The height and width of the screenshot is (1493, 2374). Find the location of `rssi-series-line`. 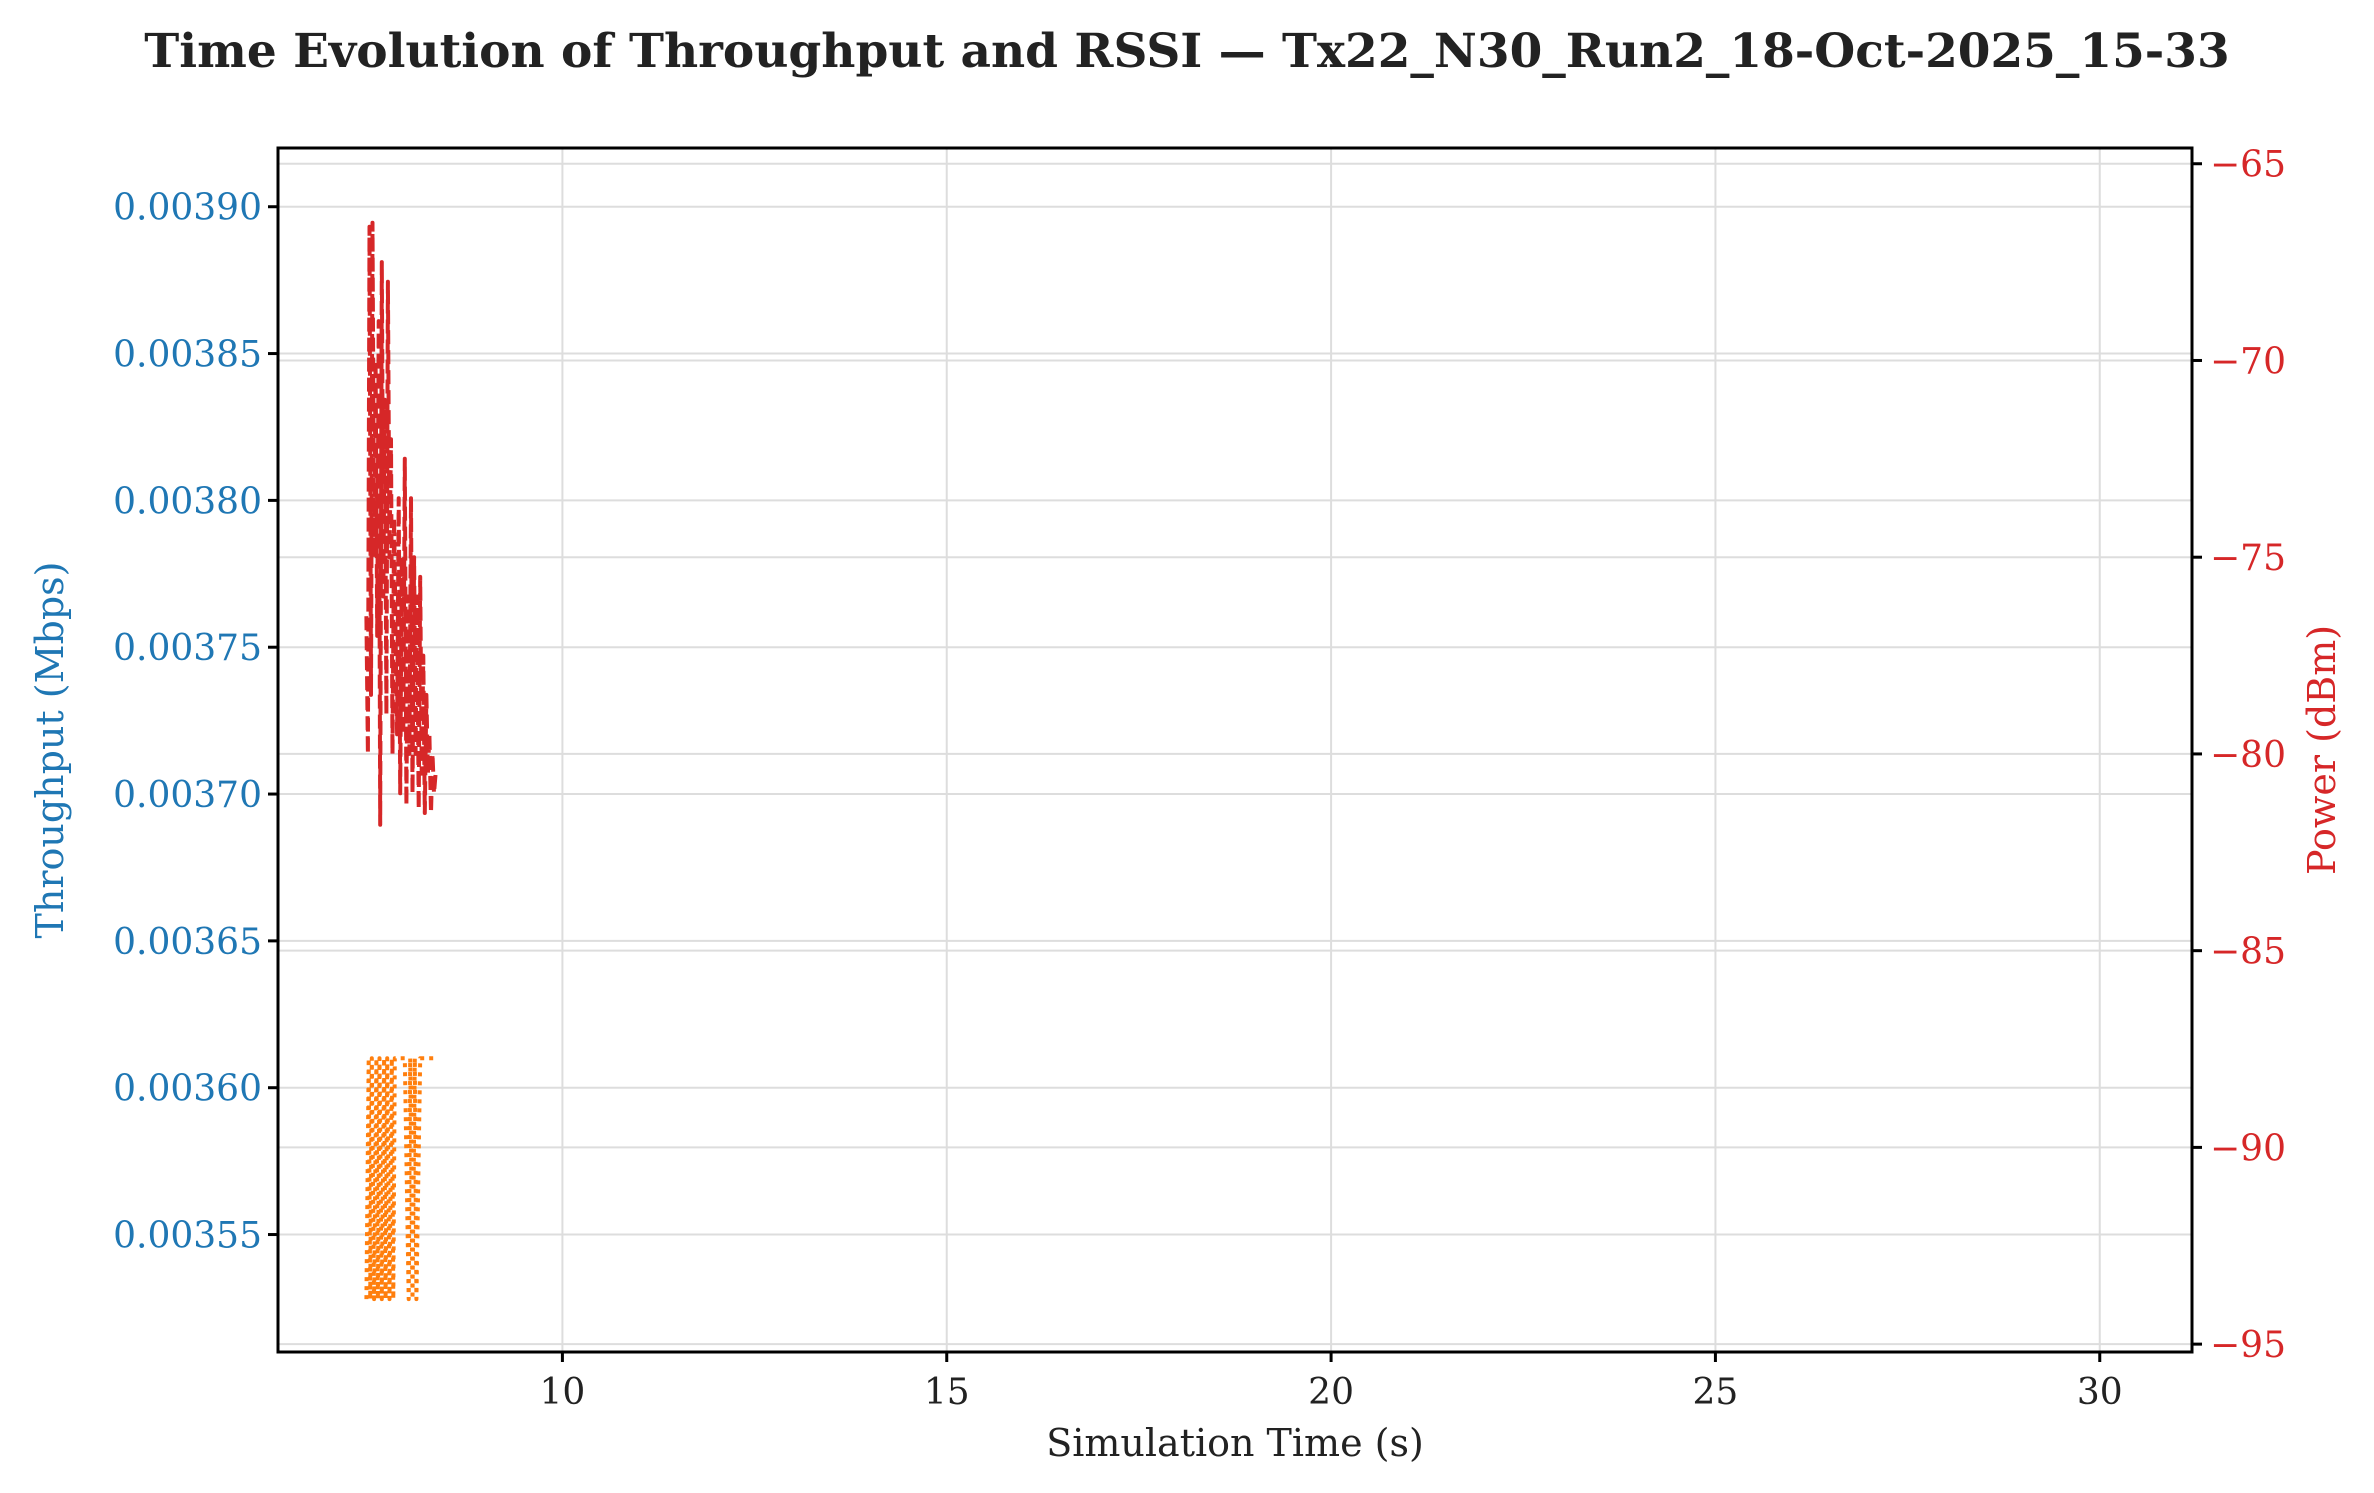

rssi-series-line is located at coordinates (401, 523).